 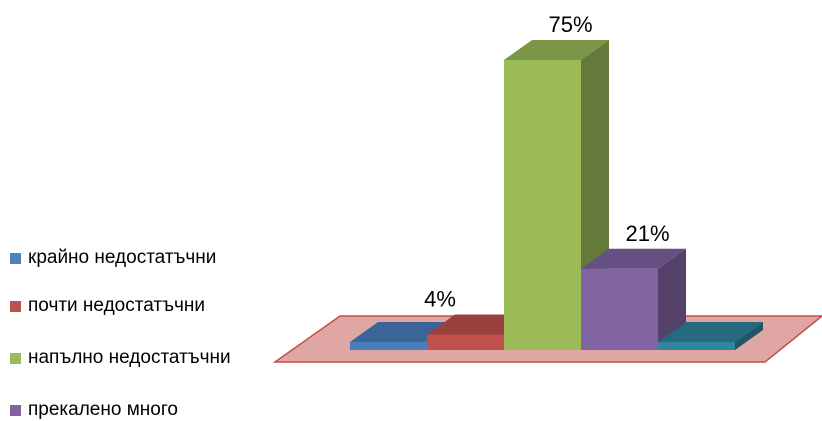 I want to click on legend-label: почти недостатъчни, so click(x=116, y=305).